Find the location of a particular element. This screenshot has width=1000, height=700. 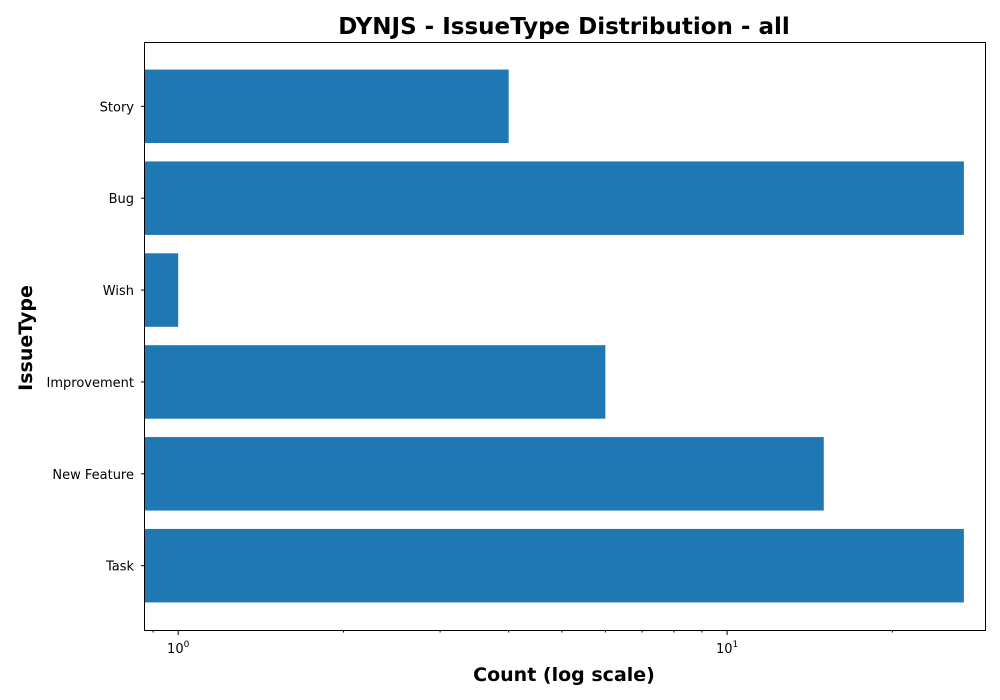

chart-title: DYNJS - IssueType Distribution - all is located at coordinates (564, 27).